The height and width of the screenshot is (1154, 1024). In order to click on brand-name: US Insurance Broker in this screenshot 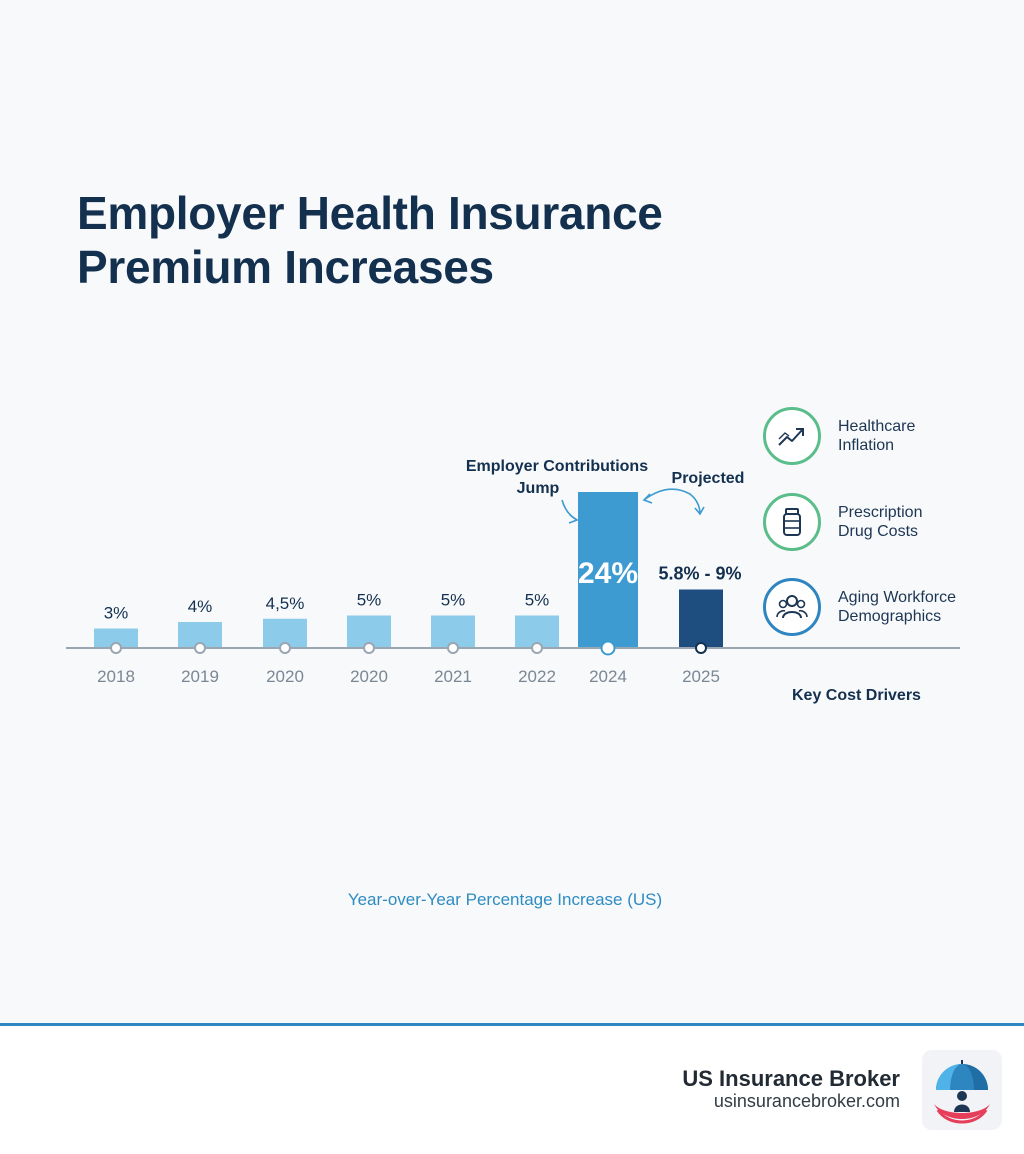, I will do `click(791, 1078)`.